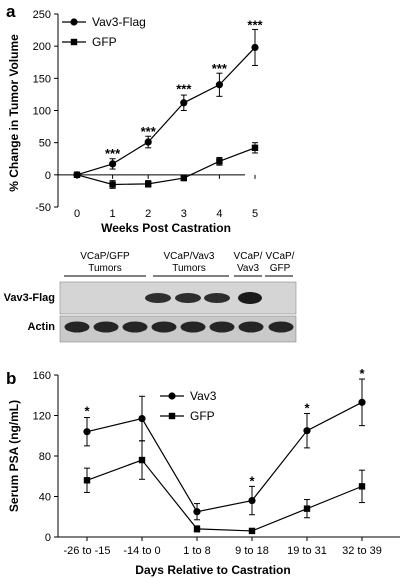  I want to click on blot-rows: Vav3-Flag Actin, so click(150, 312).